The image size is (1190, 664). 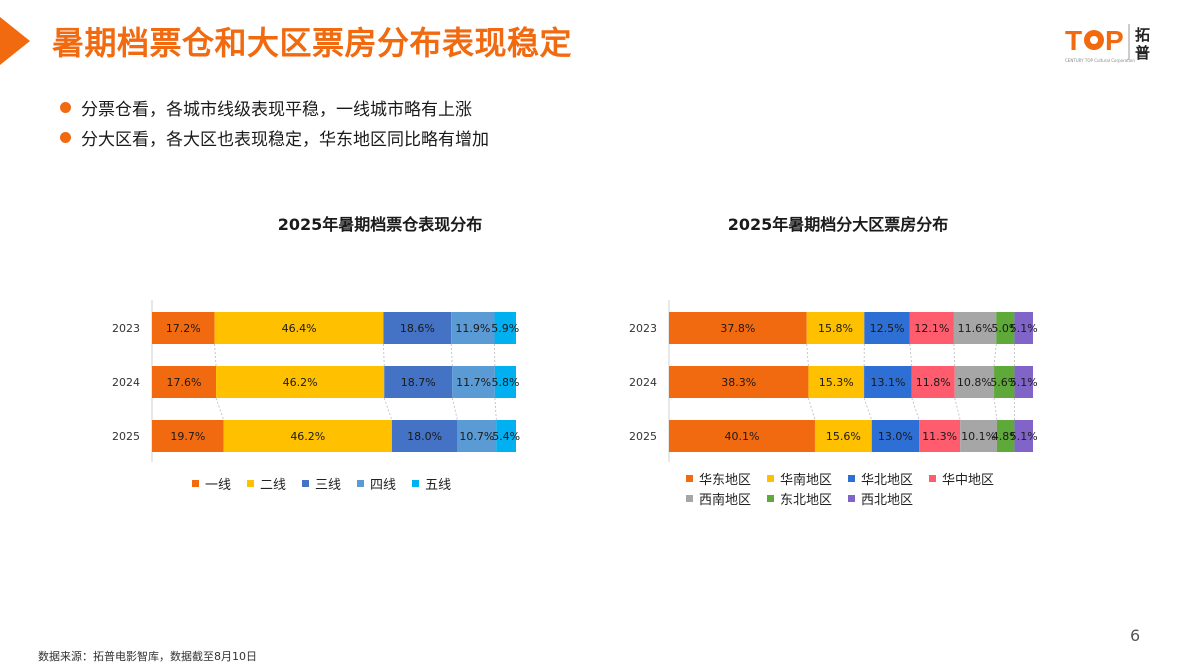 I want to click on top-logo-icon: T P 拓 普 CENTURY TOP Cultural Corporation, so click(x=1107, y=43).